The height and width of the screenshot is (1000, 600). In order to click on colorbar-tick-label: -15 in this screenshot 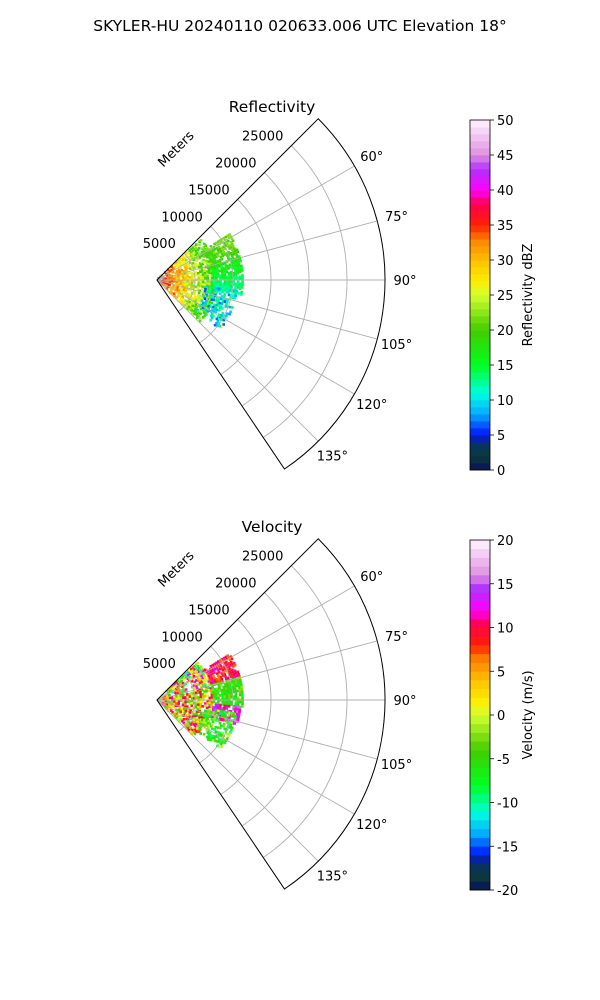, I will do `click(507, 847)`.